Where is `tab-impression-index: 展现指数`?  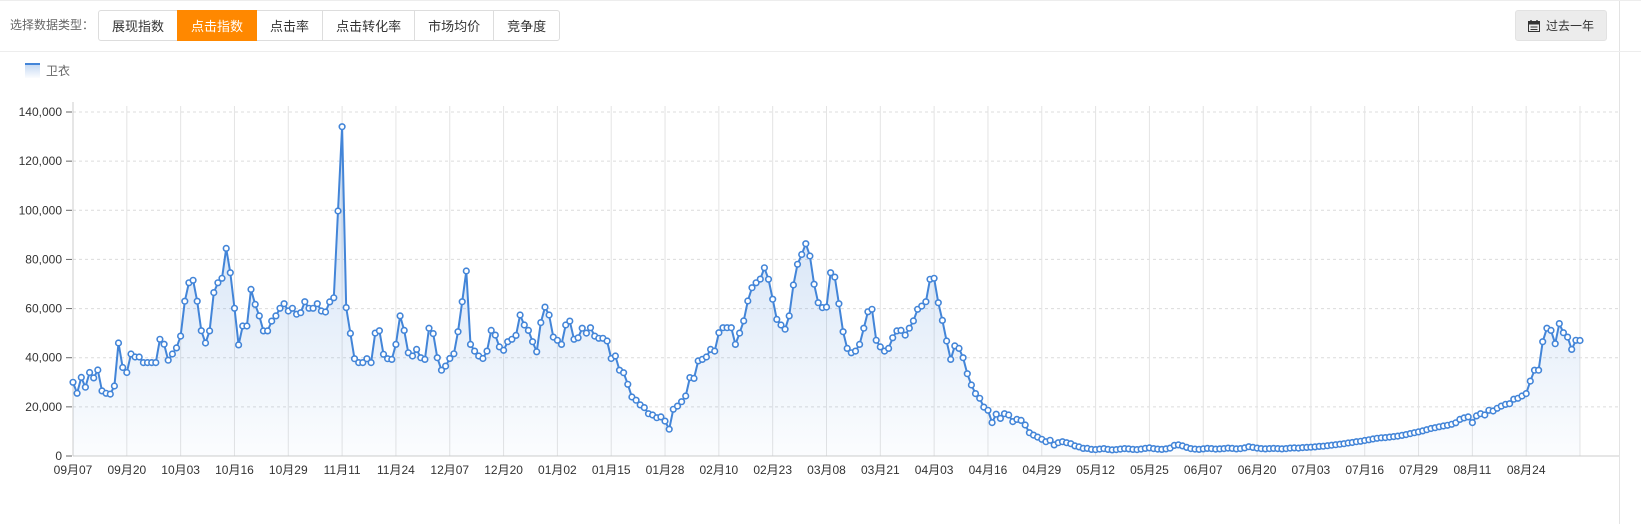
tab-impression-index: 展现指数 is located at coordinates (138, 25).